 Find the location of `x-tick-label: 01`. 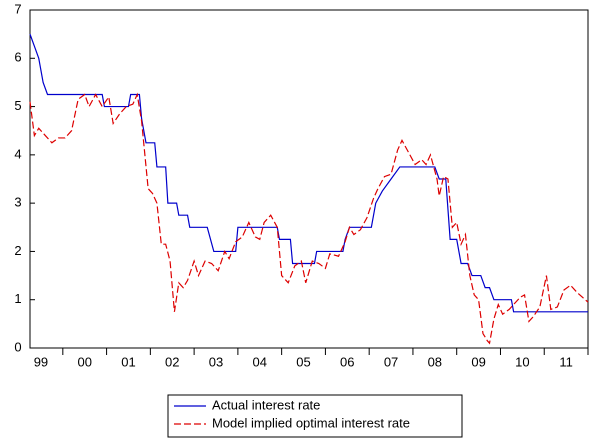

x-tick-label: 01 is located at coordinates (128, 361).